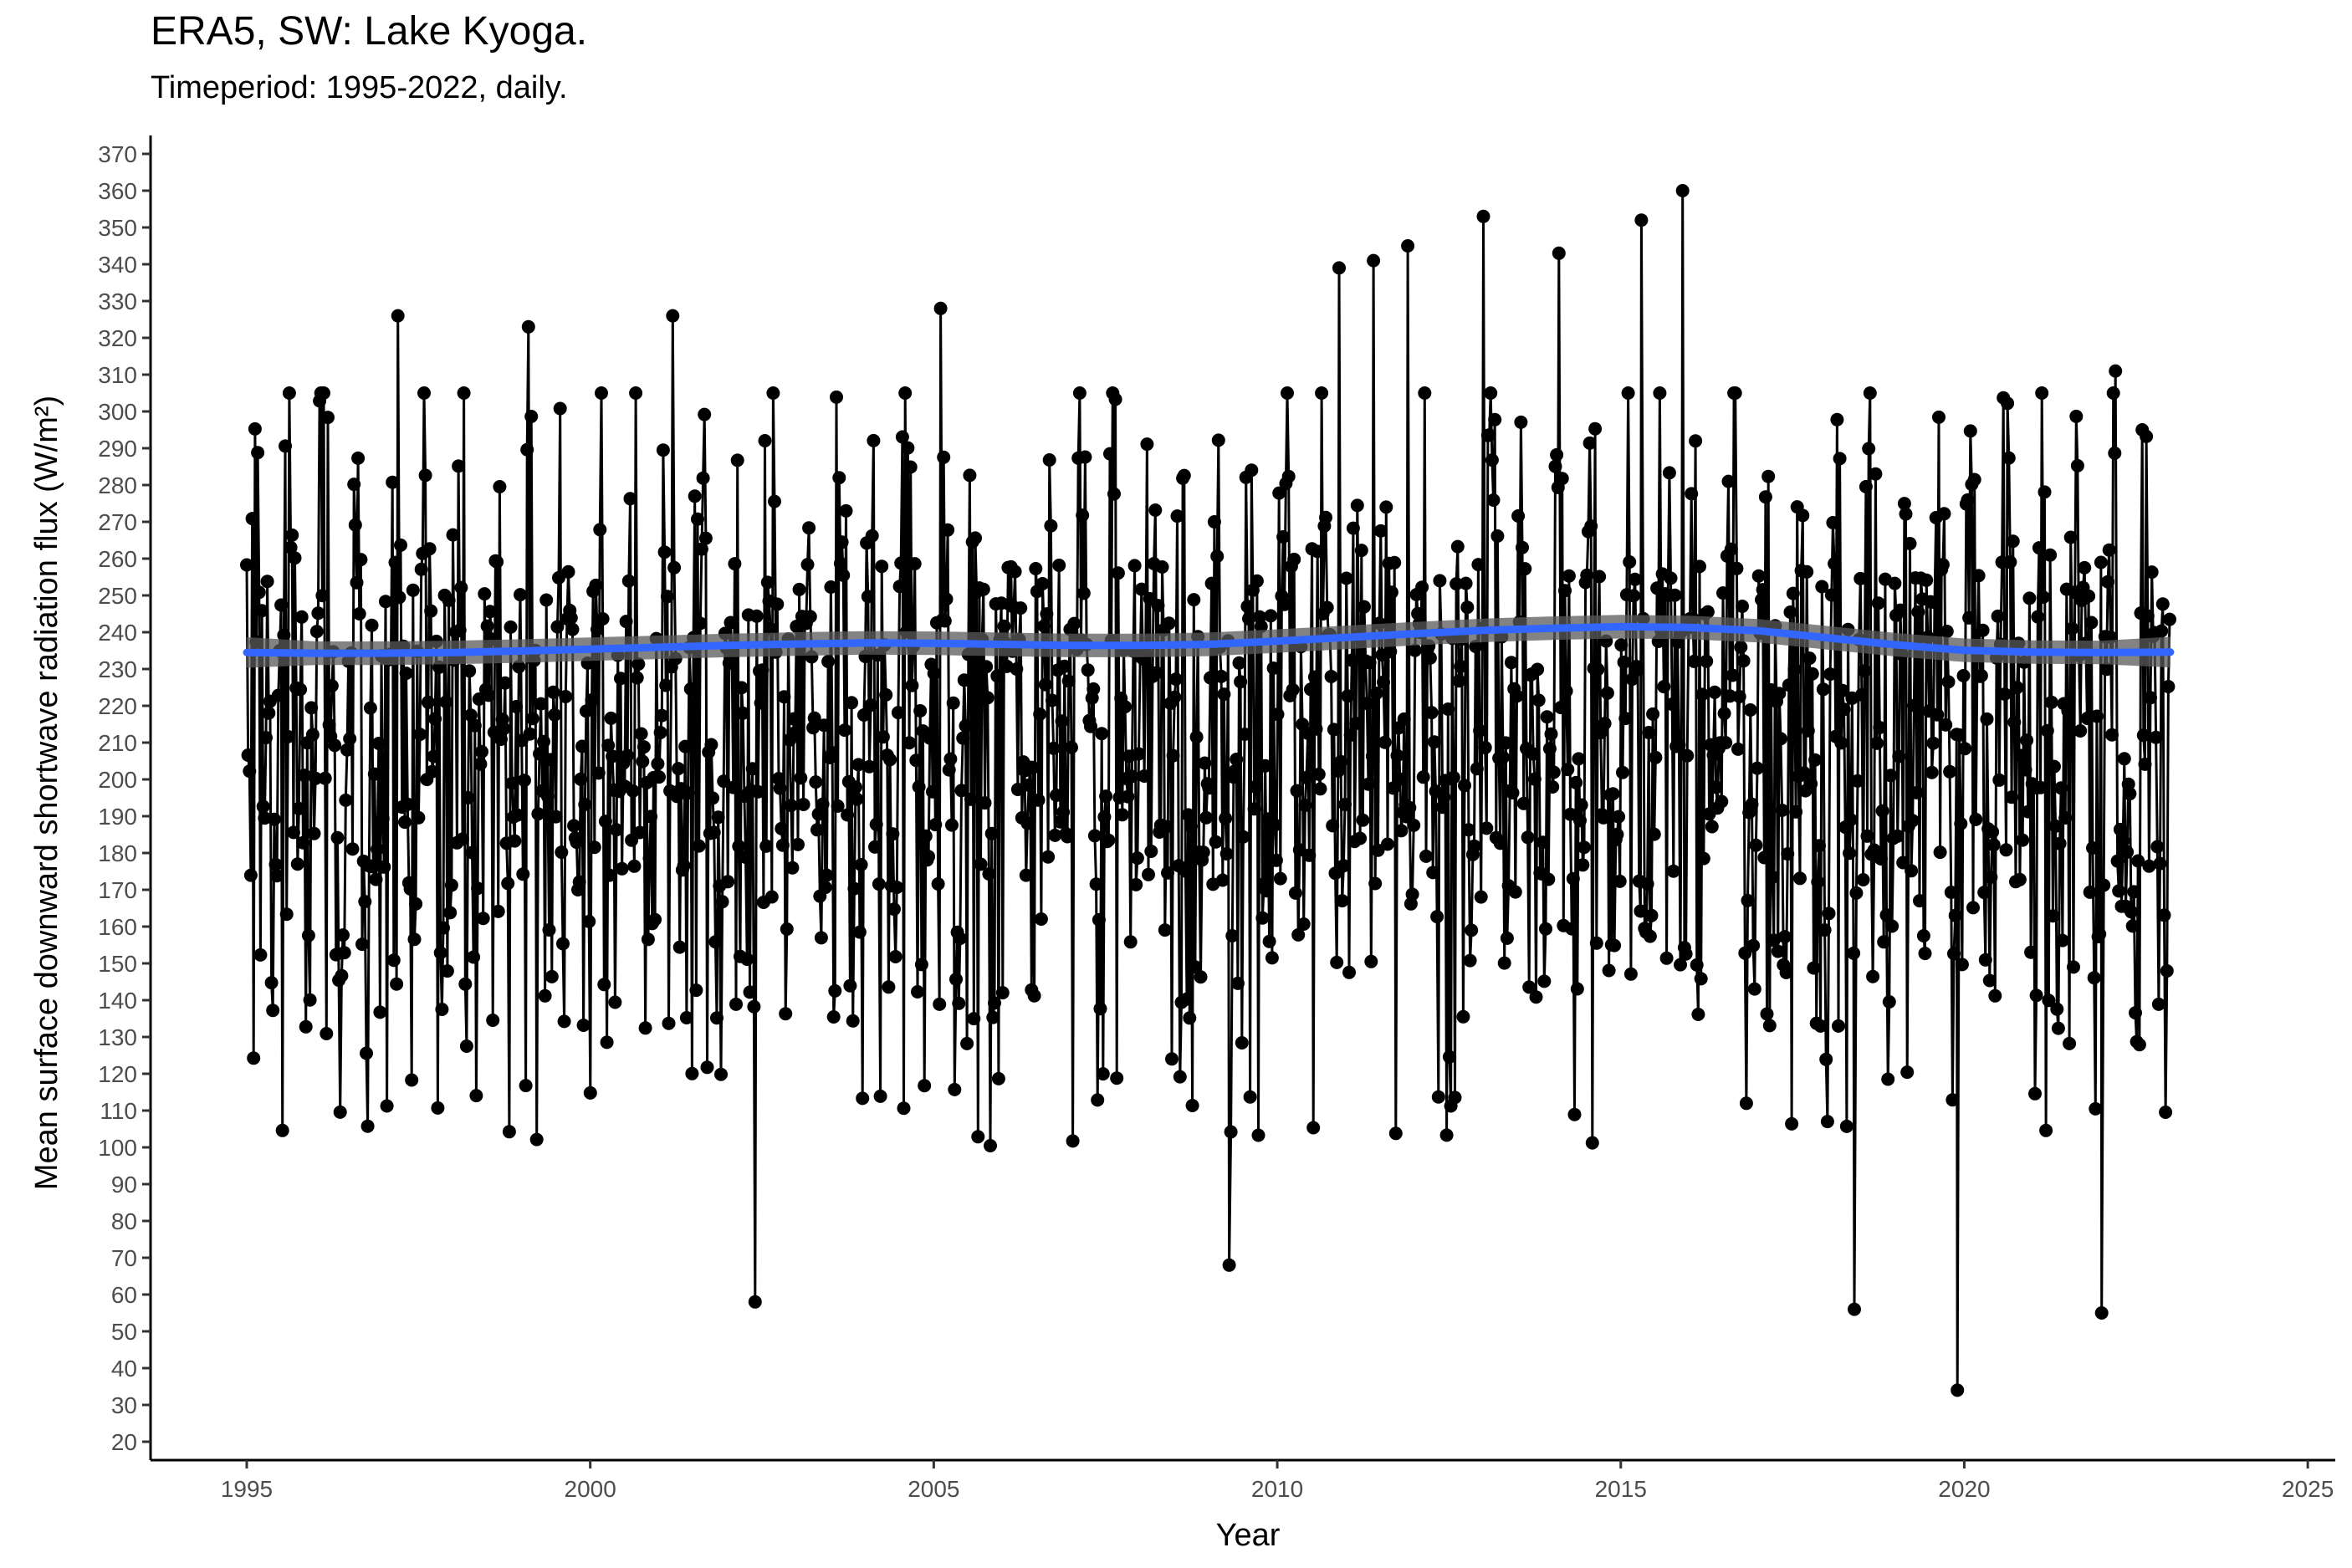 This screenshot has width=2352, height=1568. Describe the element at coordinates (118, 1148) in the screenshot. I see `y-tick-label: 100` at that location.